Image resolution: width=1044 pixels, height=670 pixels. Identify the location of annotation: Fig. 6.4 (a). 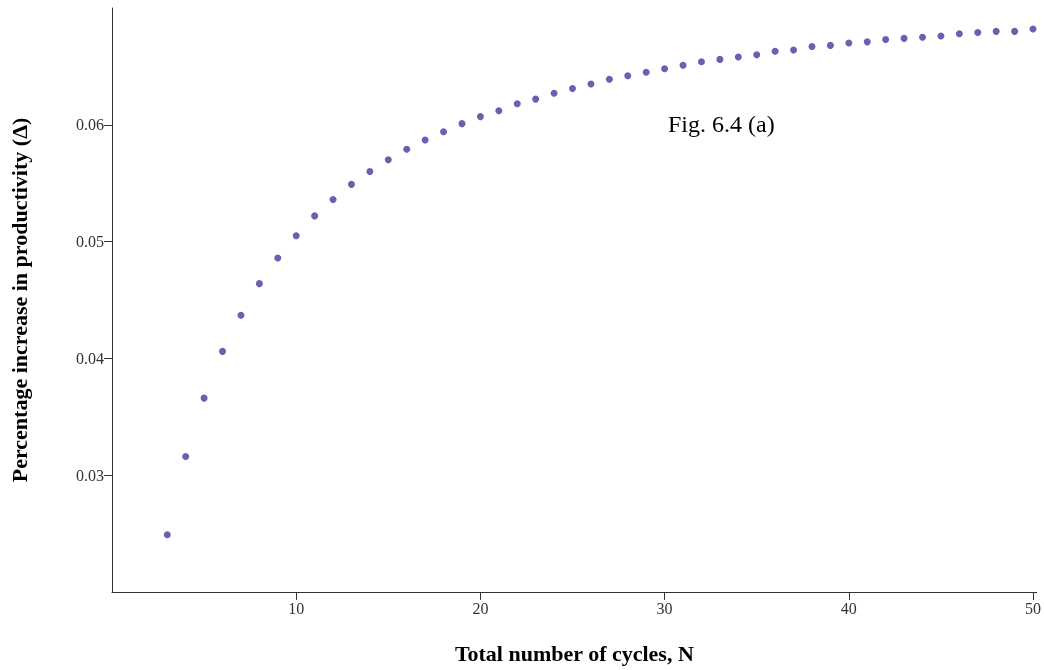
(721, 124).